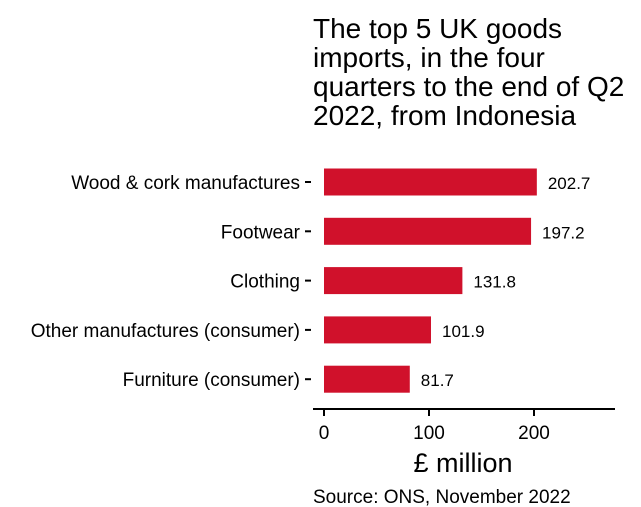  I want to click on category-label-4: Other manufactures (consumer), so click(165, 331).